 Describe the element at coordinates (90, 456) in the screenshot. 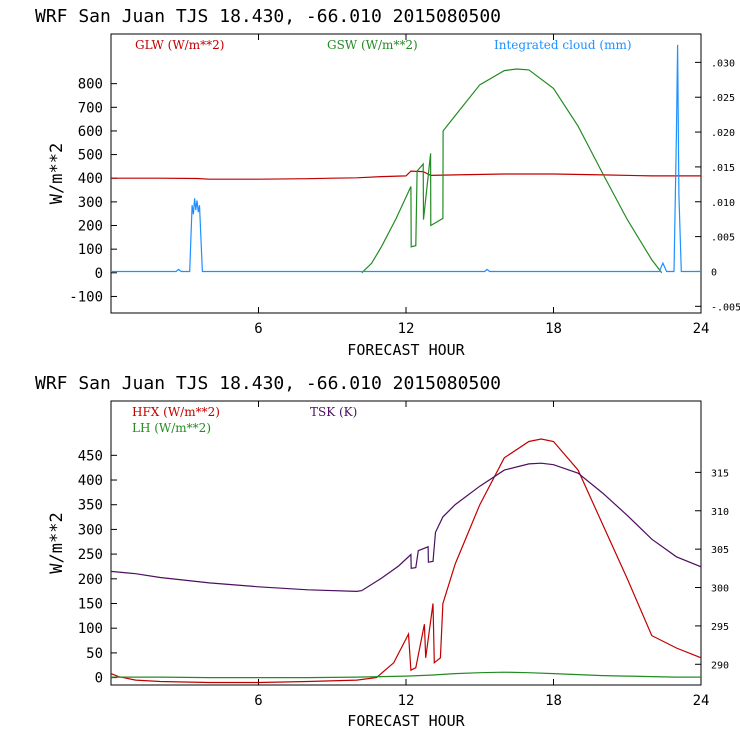

I see `y-tick-label: 450` at that location.